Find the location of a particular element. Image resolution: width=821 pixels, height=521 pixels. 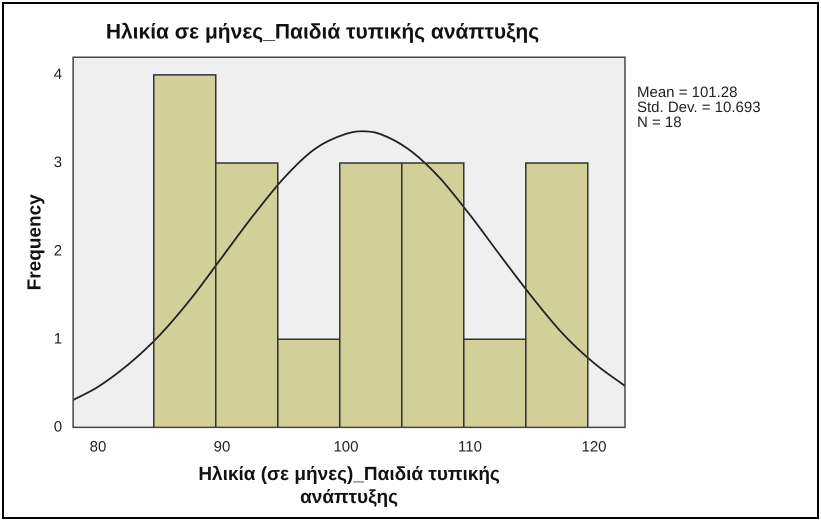

text: N = 18 is located at coordinates (659, 122).